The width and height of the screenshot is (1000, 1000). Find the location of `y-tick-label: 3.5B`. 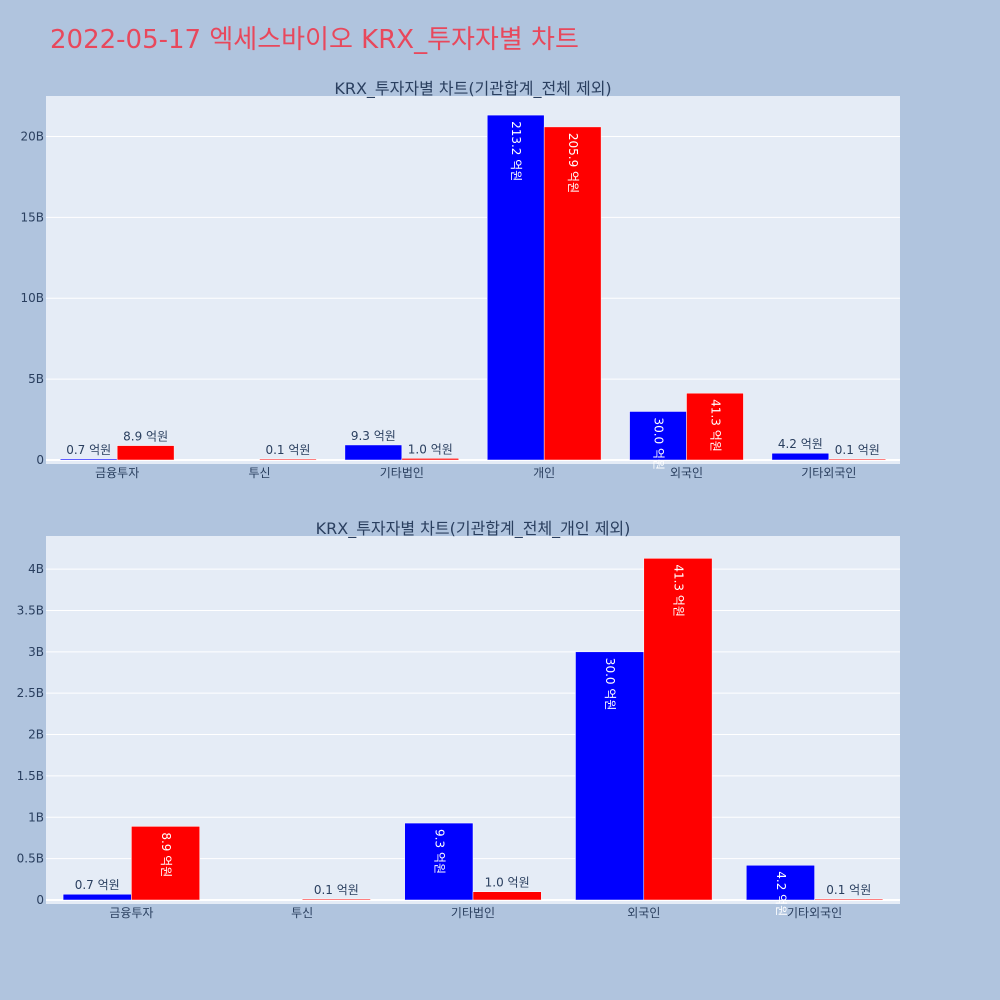

y-tick-label: 3.5B is located at coordinates (30, 610).